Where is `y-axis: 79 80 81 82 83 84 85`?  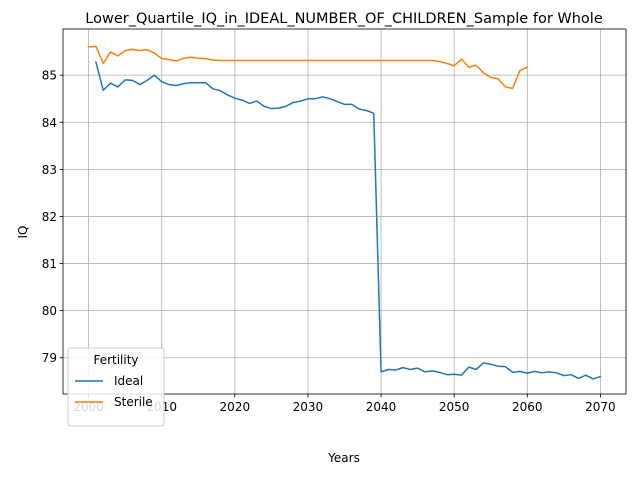
y-axis: 79 80 81 82 83 84 85 is located at coordinates (52, 217).